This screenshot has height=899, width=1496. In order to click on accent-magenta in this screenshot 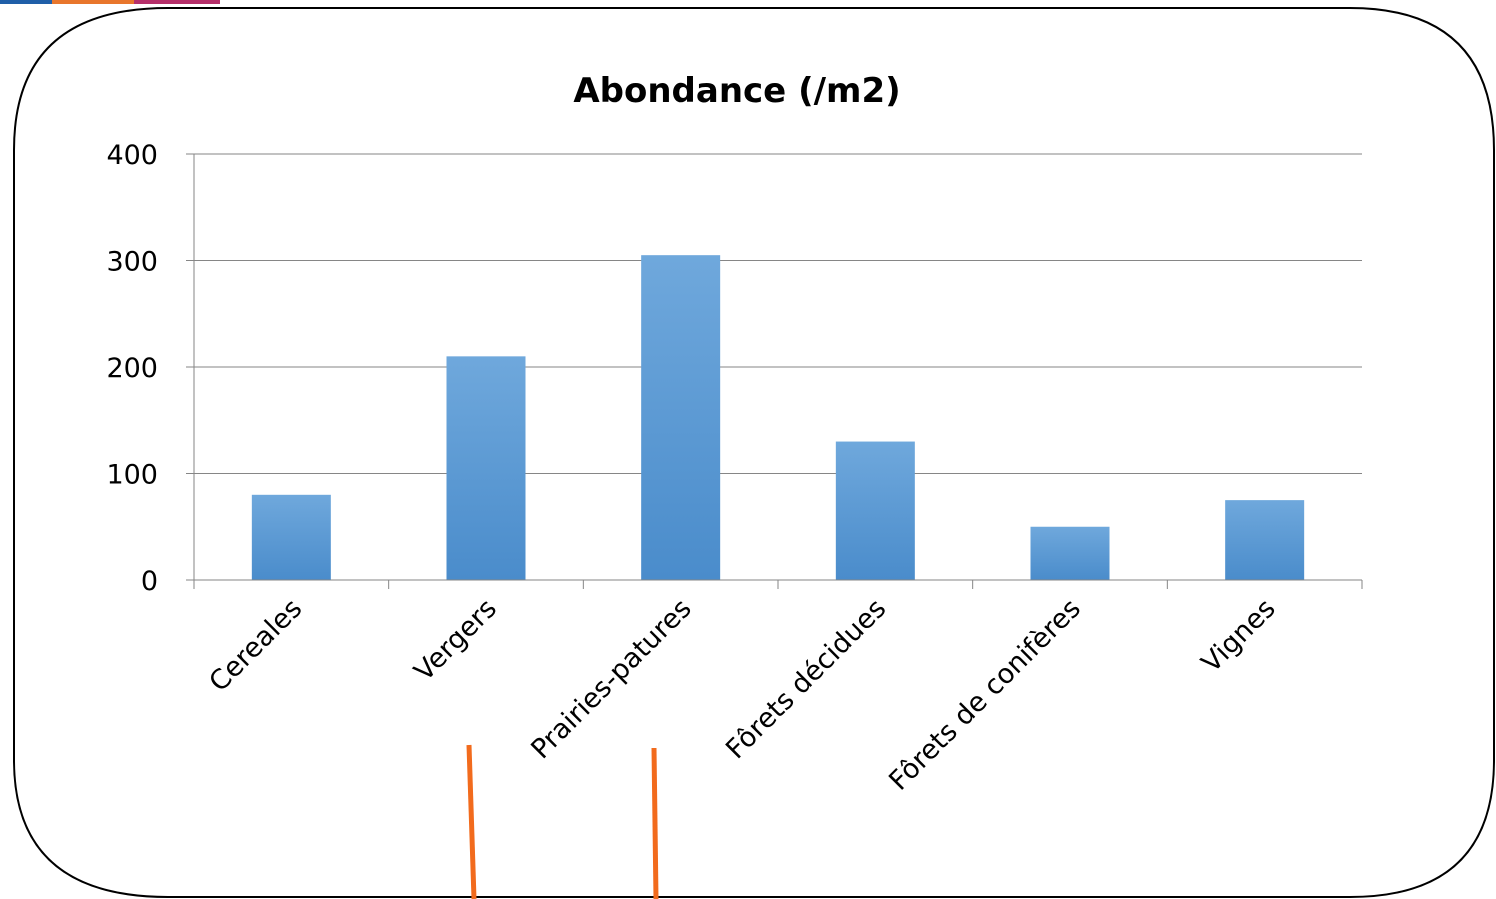, I will do `click(177, 2)`.